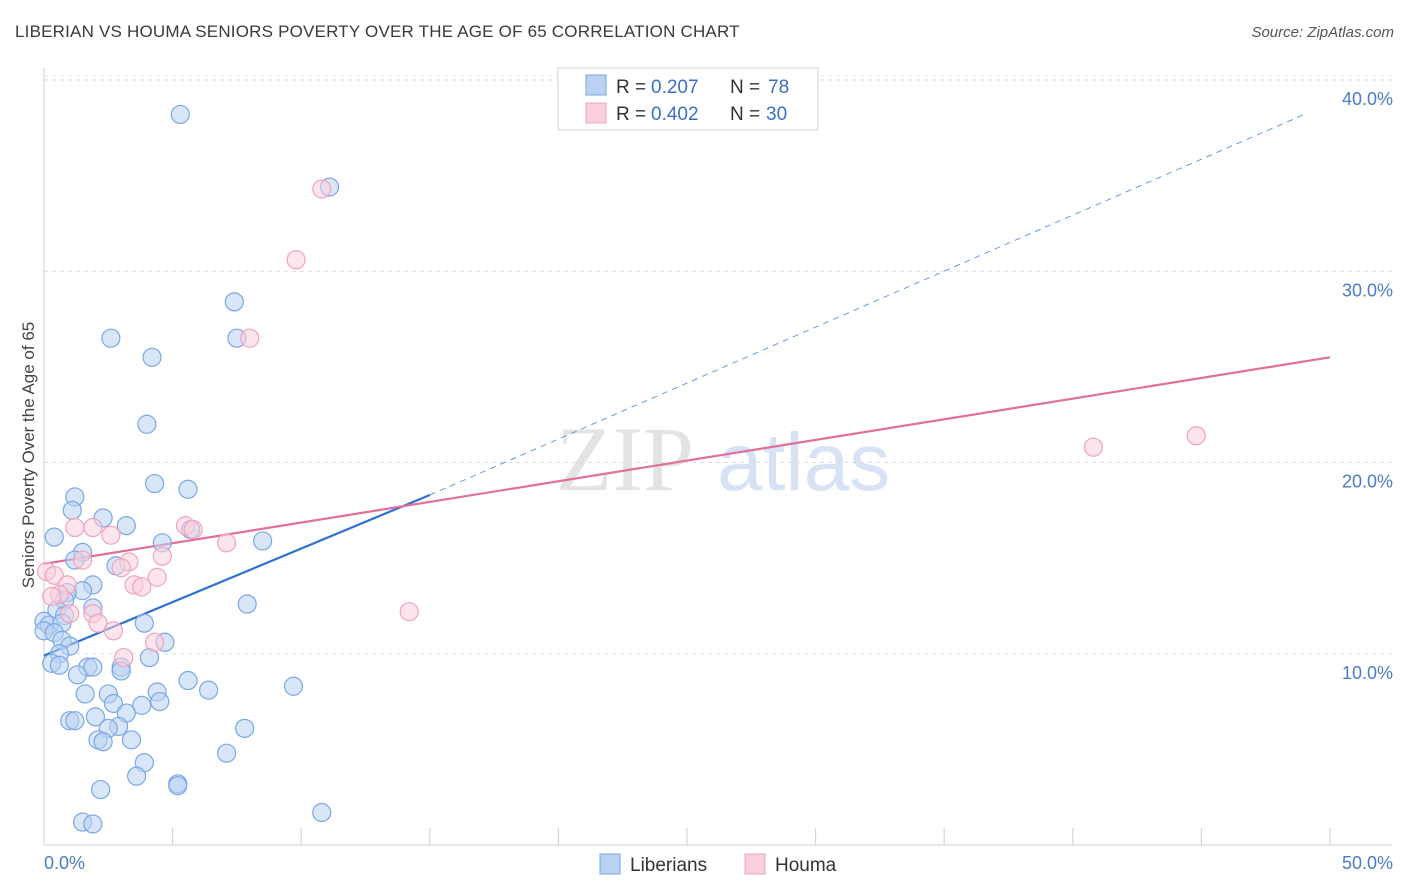  I want to click on y-tick-label: 20.0%, so click(1367, 482).